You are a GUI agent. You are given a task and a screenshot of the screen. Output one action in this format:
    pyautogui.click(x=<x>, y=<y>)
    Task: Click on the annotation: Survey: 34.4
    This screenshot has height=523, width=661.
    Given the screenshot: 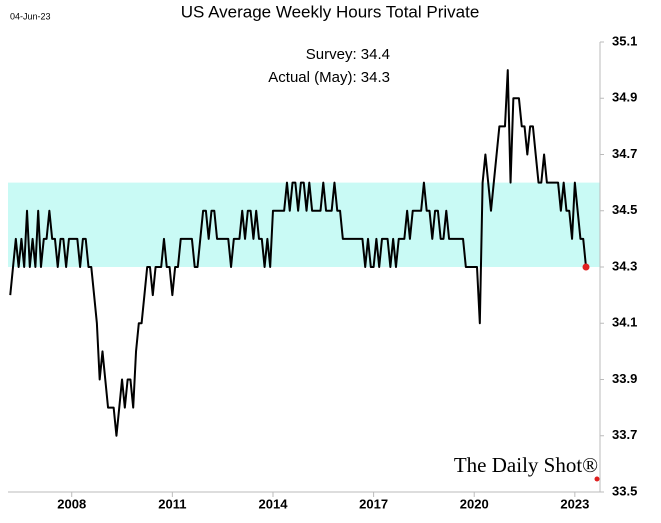 What is the action you would take?
    pyautogui.click(x=348, y=54)
    